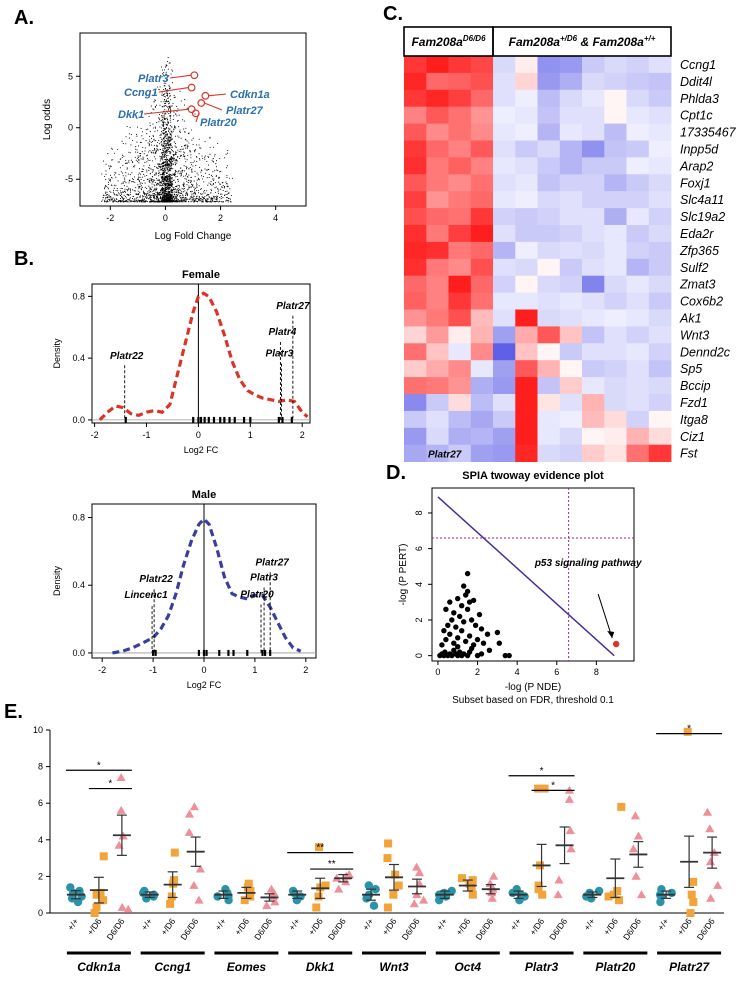  I want to click on heatmap-row-label: Fzd1, so click(694, 403).